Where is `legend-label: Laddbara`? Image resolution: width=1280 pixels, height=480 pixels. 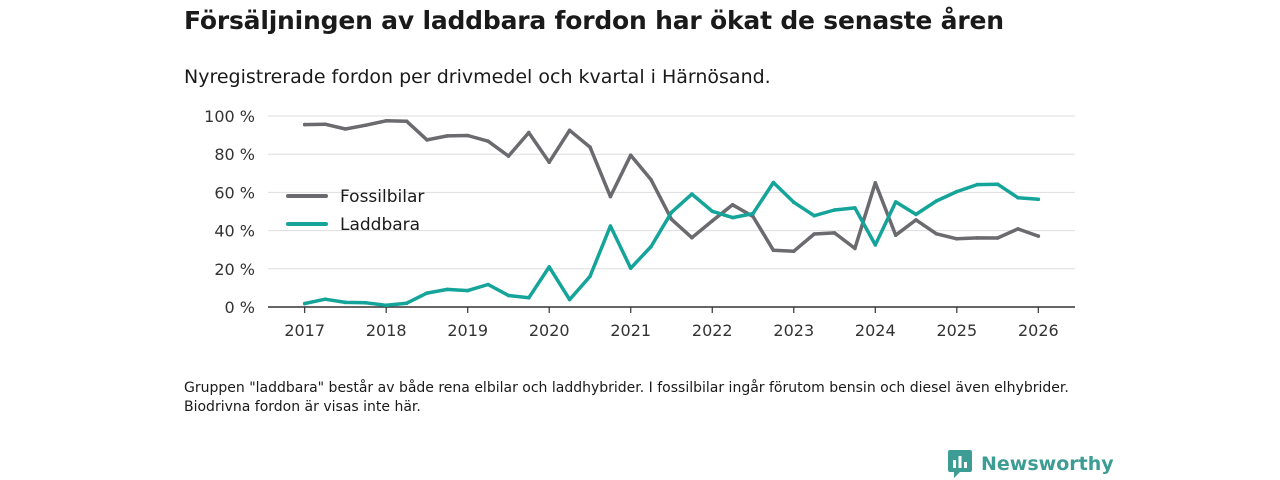 legend-label: Laddbara is located at coordinates (380, 225).